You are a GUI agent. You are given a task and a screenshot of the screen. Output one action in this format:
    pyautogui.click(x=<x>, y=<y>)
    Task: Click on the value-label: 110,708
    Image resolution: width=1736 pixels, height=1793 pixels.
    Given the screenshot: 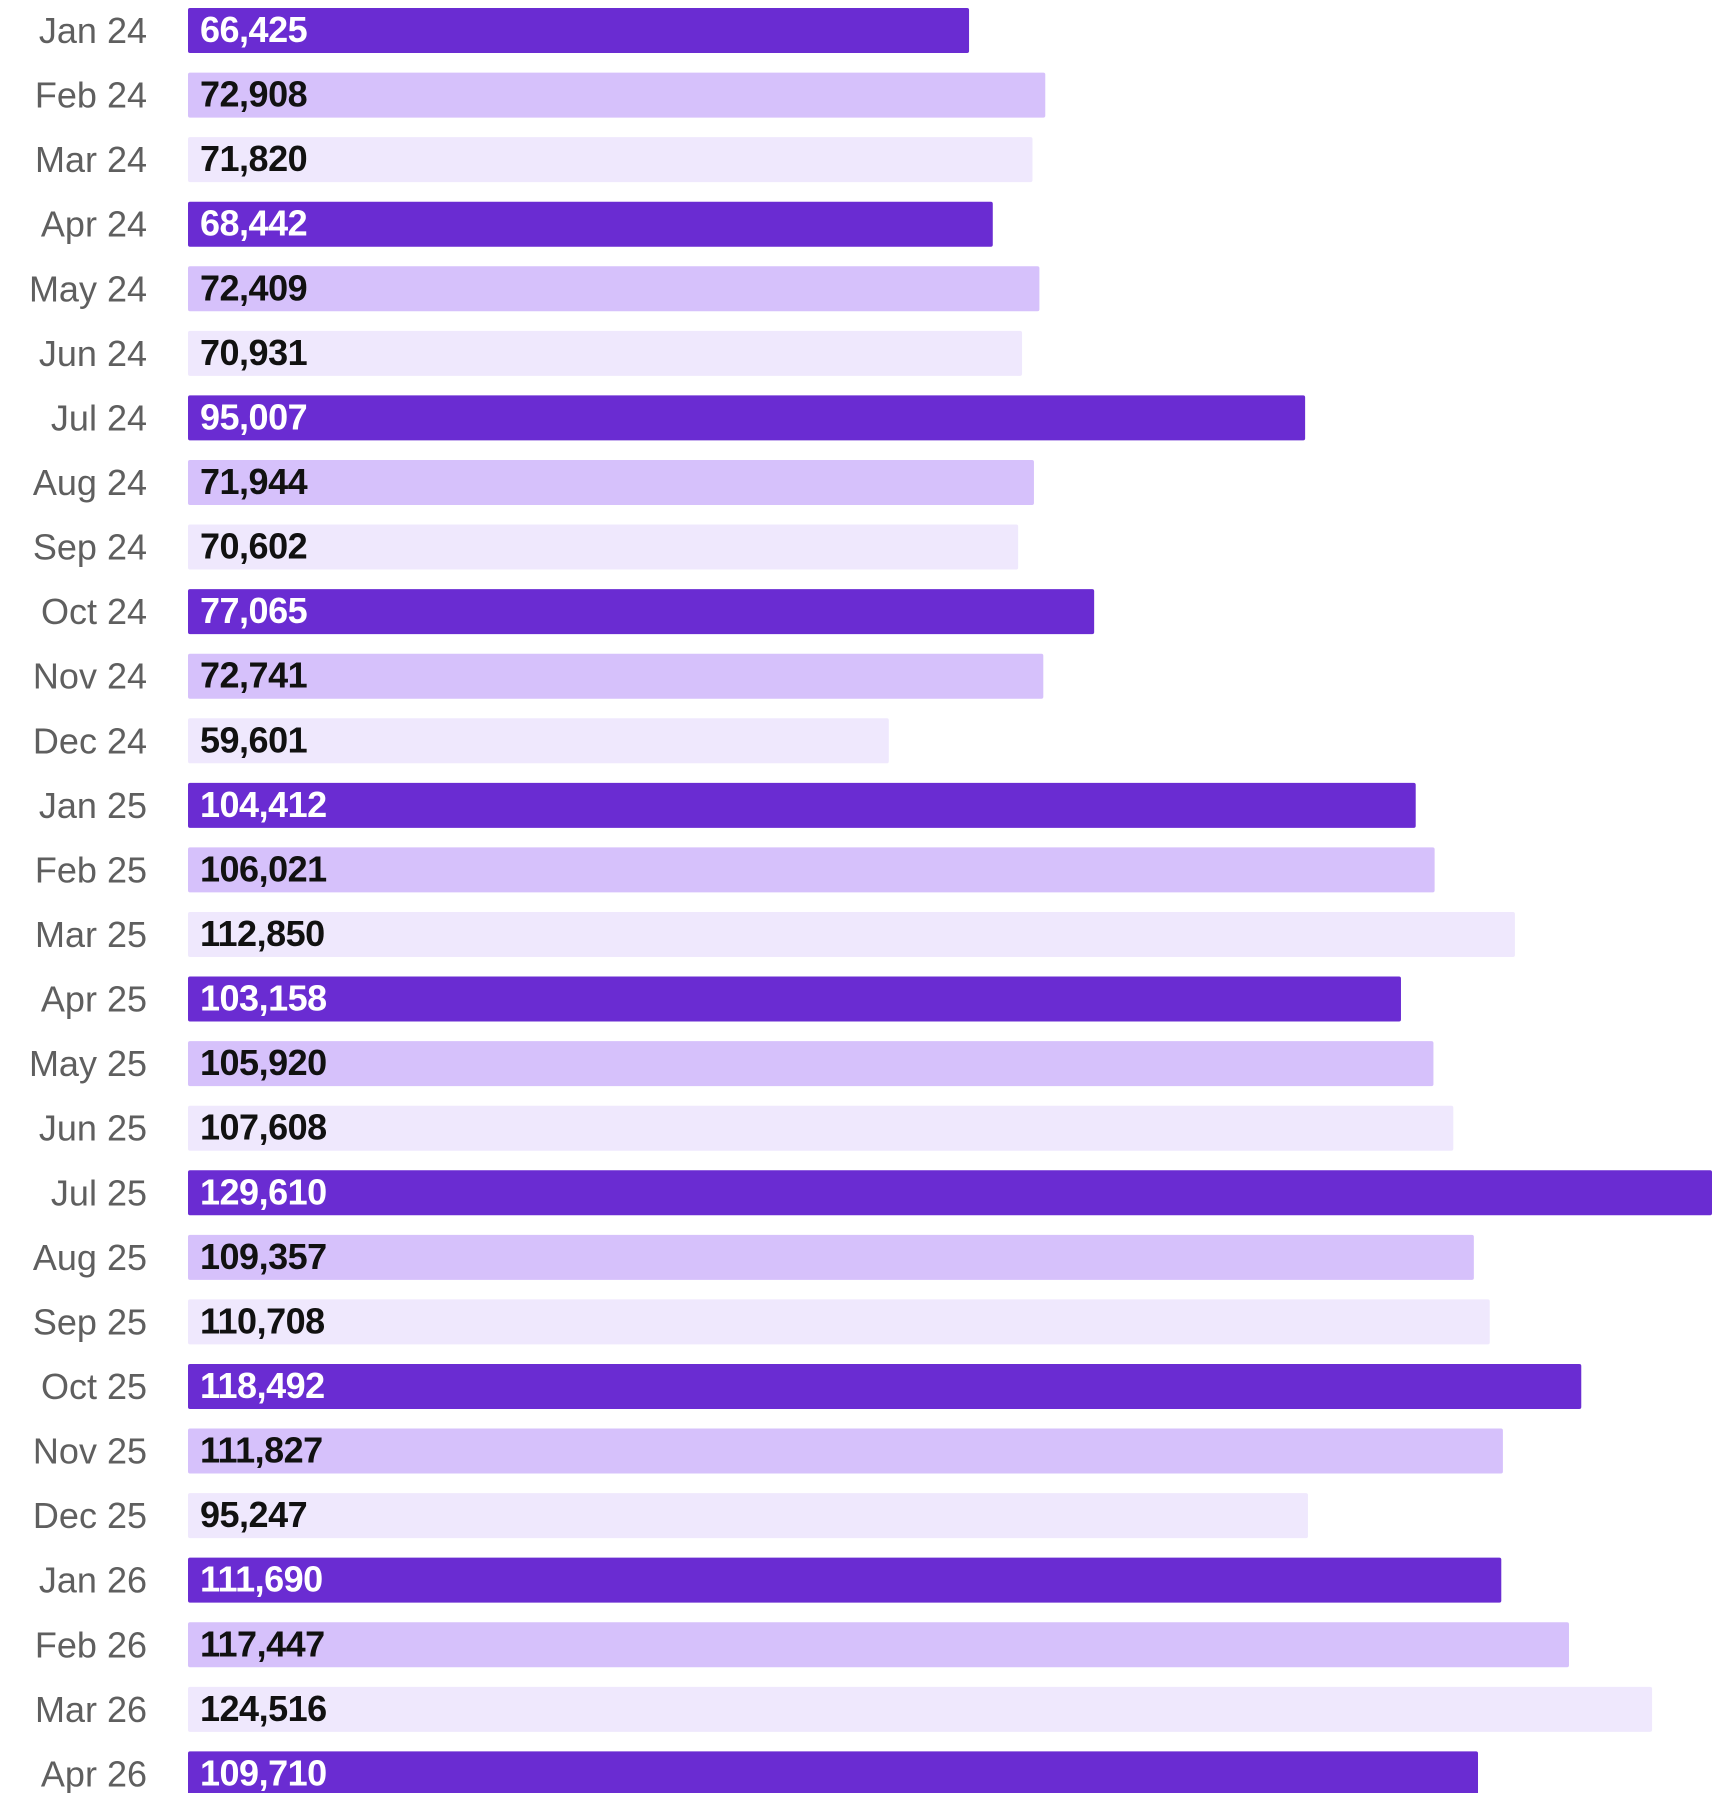 What is the action you would take?
    pyautogui.click(x=262, y=1320)
    